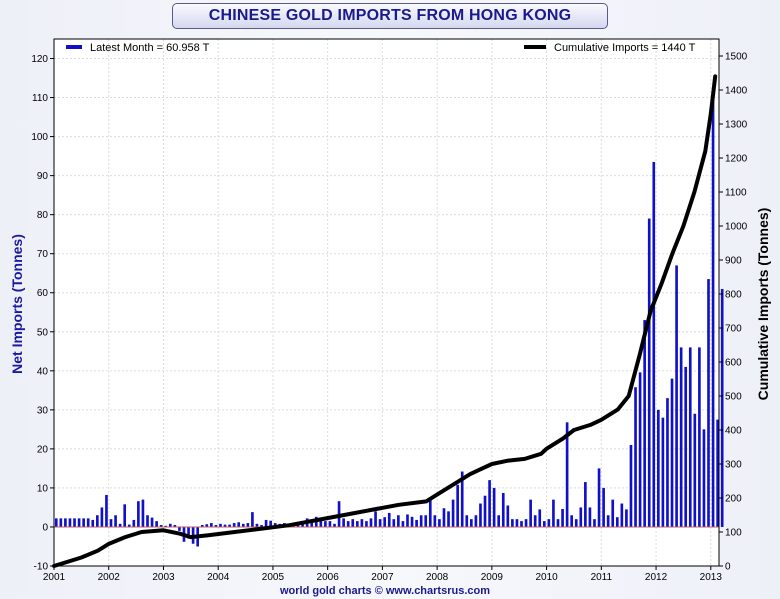 This screenshot has height=599, width=780. Describe the element at coordinates (733, 261) in the screenshot. I see `right-tick-label: 900` at that location.